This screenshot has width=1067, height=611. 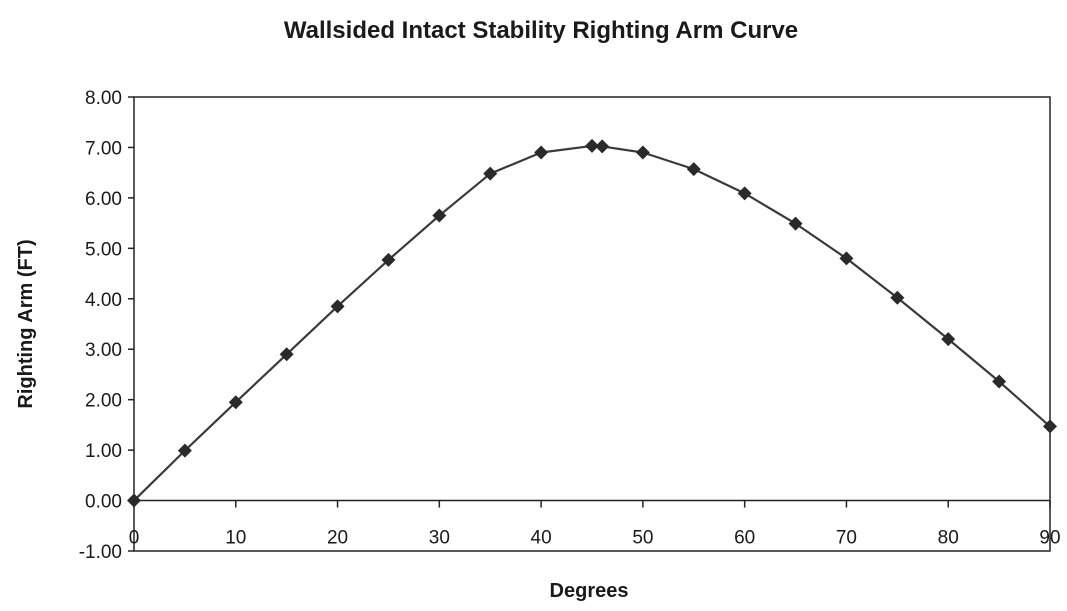 What do you see at coordinates (103, 350) in the screenshot?
I see `y-tick-label: 3.00` at bounding box center [103, 350].